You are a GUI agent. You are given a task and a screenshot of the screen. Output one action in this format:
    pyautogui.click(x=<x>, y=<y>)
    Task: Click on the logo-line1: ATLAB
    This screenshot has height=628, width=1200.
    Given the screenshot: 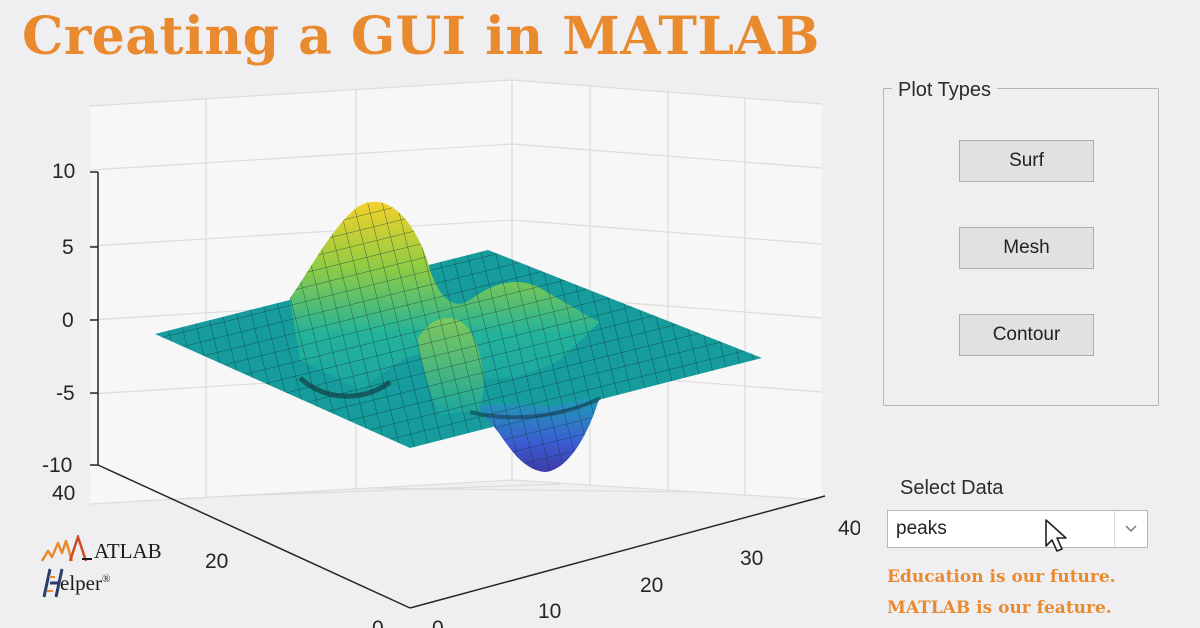 What is the action you would take?
    pyautogui.click(x=128, y=551)
    